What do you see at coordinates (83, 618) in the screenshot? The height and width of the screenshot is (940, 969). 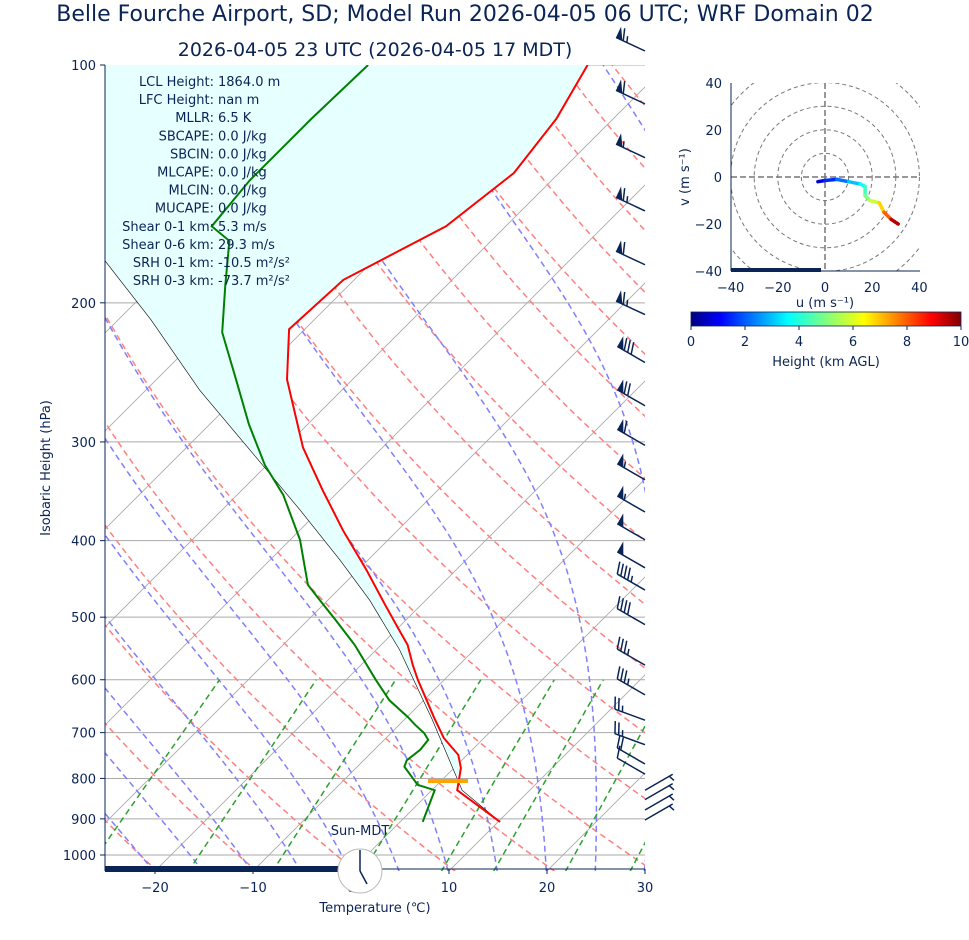 I see `y-tick-label: 500` at bounding box center [83, 618].